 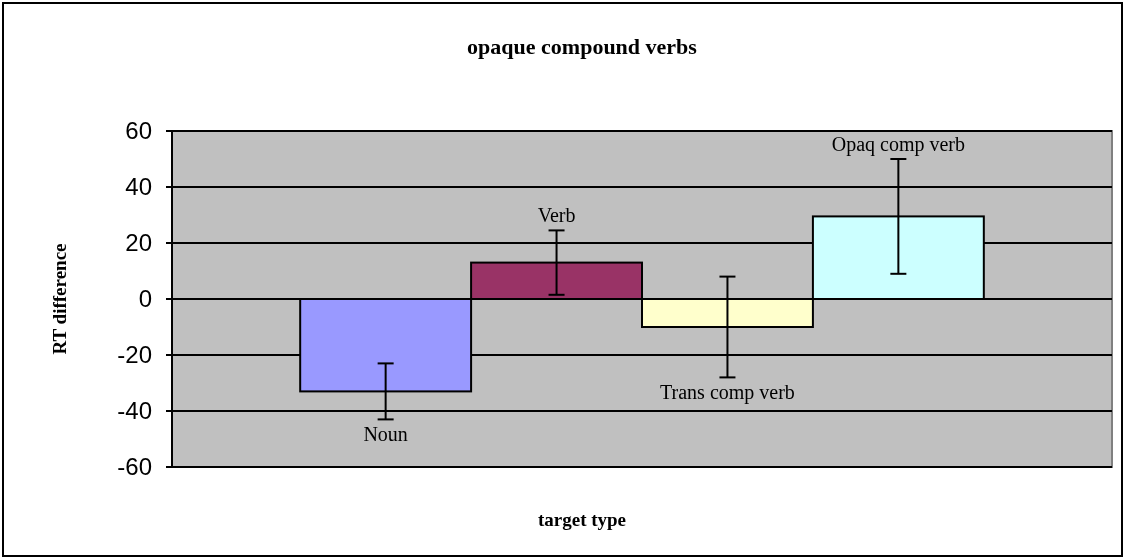 What do you see at coordinates (145, 299) in the screenshot?
I see `y-tick-label: 0` at bounding box center [145, 299].